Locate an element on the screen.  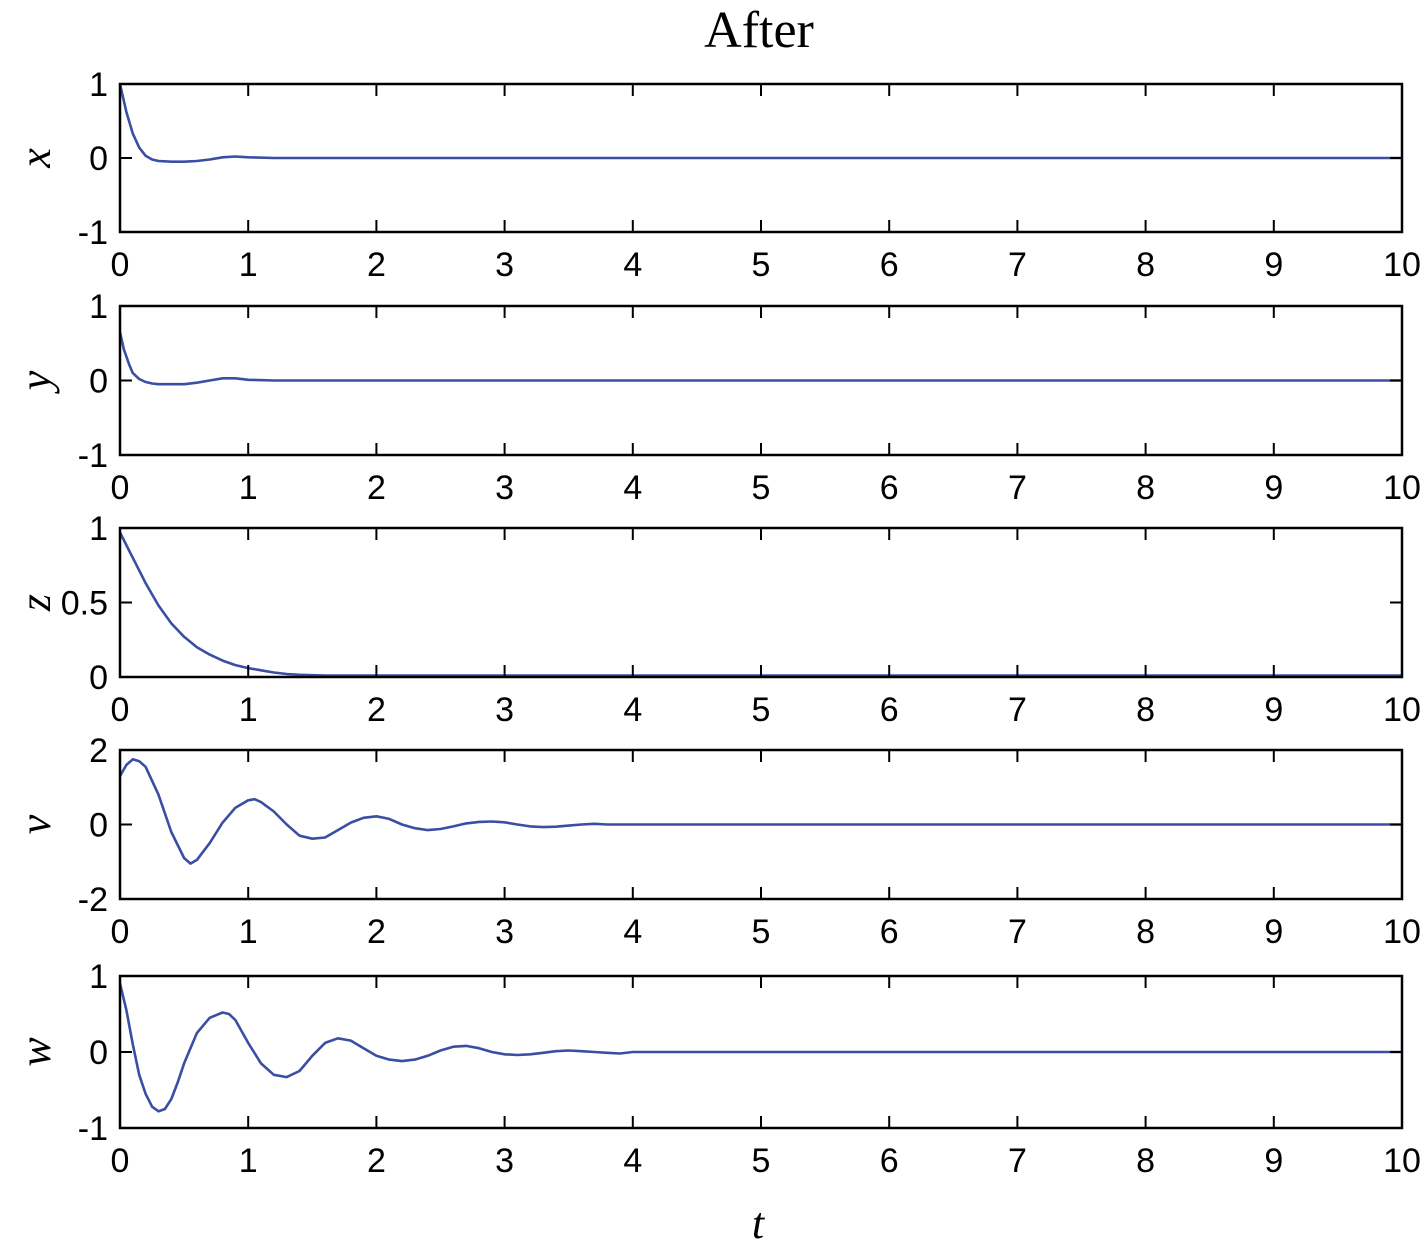
x-tick-label-x: 3 is located at coordinates (504, 265).